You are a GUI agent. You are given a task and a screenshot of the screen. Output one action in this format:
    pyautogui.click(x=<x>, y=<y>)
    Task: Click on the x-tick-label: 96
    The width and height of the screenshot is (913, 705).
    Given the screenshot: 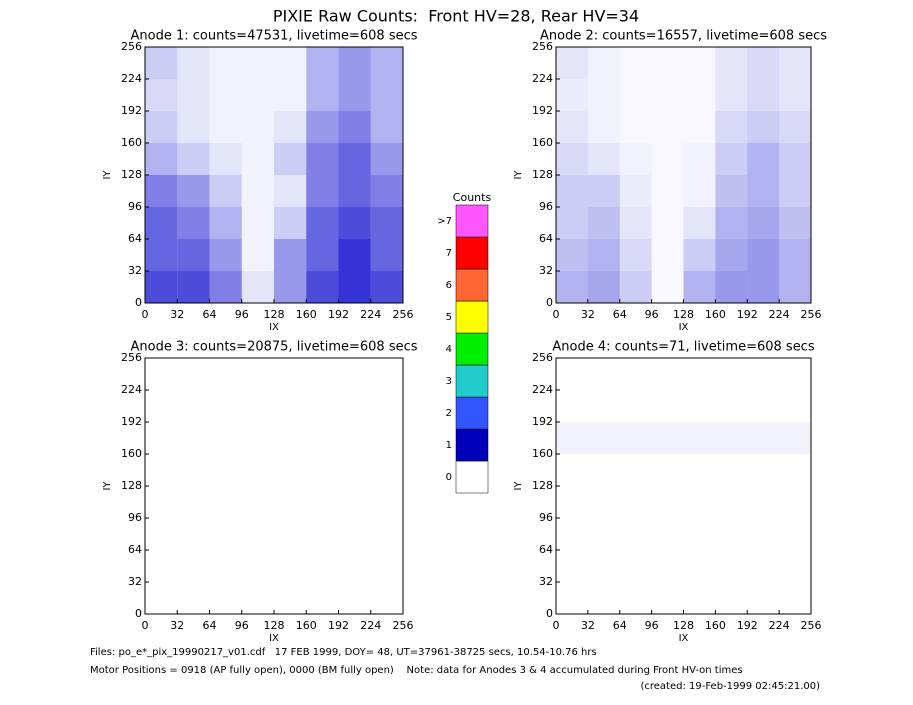 What is the action you would take?
    pyautogui.click(x=652, y=314)
    